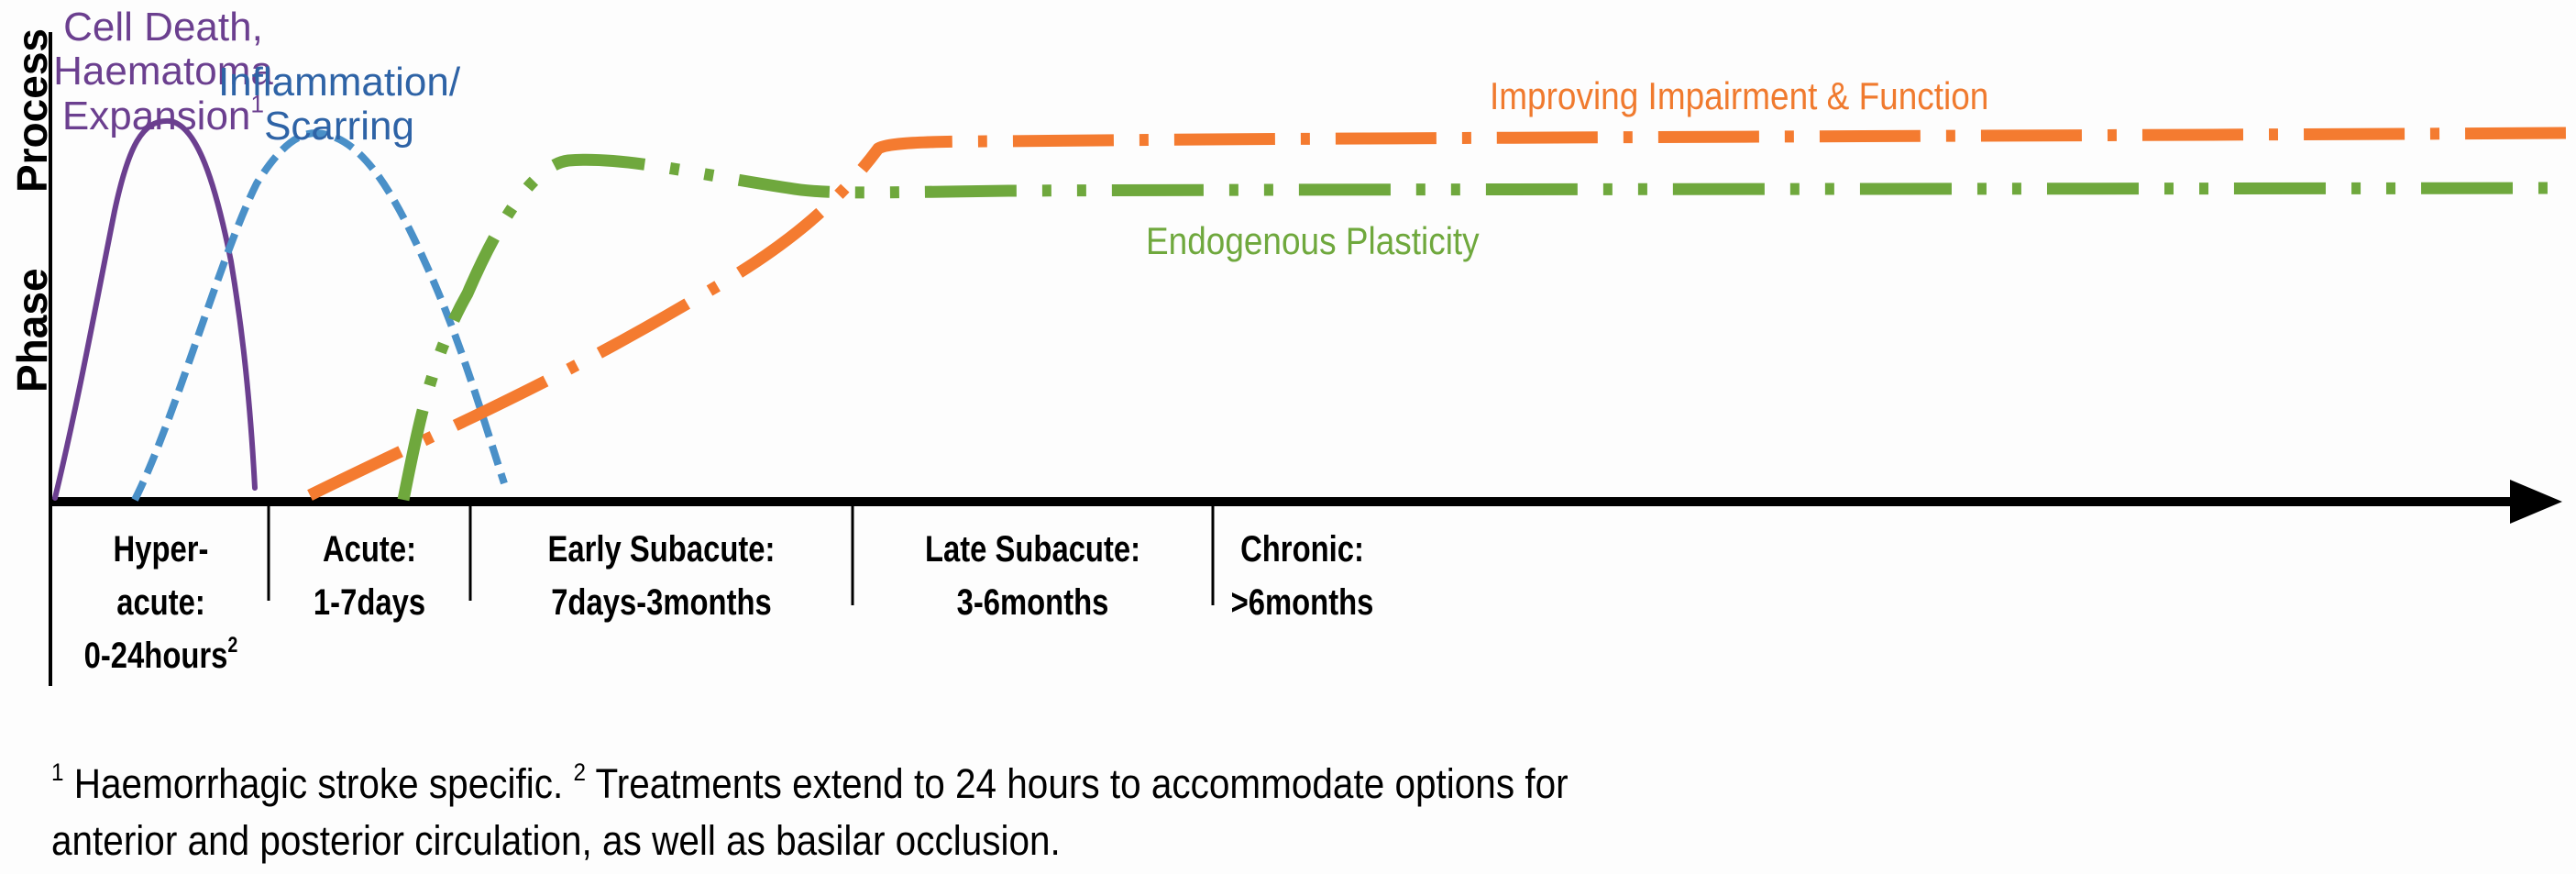  I want to click on cell-death-curve, so click(155, 309).